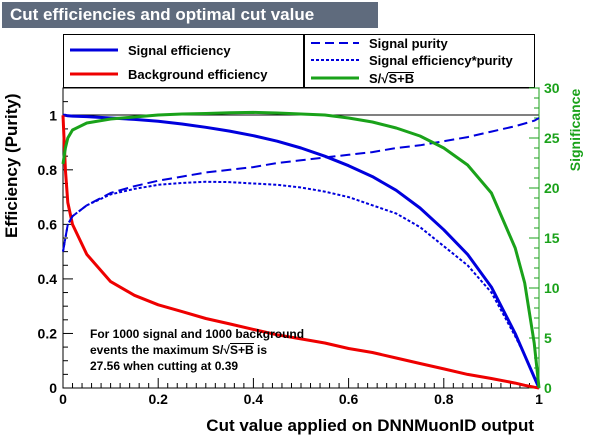 The height and width of the screenshot is (441, 598). Describe the element at coordinates (198, 74) in the screenshot. I see `legend-label-background-efficiency: Background efficiency` at that location.